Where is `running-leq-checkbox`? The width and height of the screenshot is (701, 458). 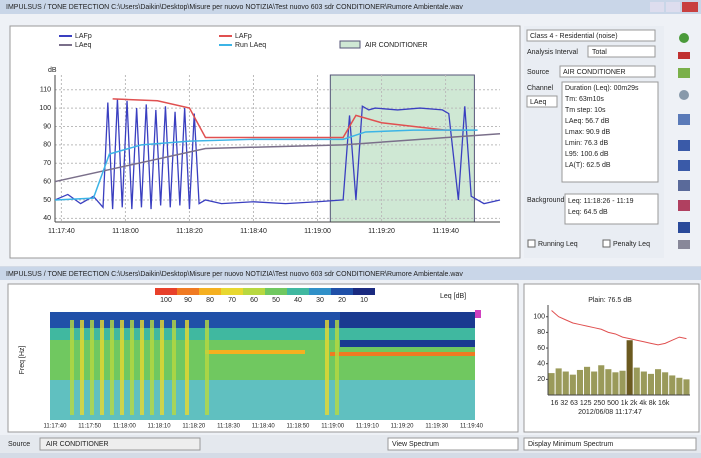
running-leq-checkbox is located at coordinates (531, 243).